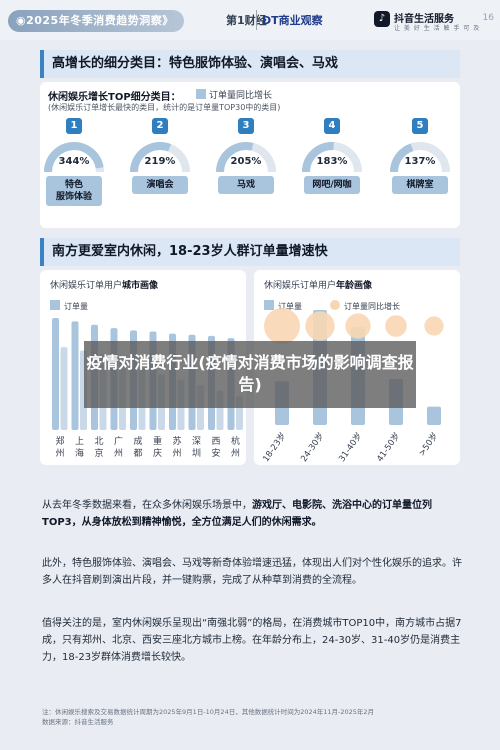  Describe the element at coordinates (201, 94) in the screenshot. I see `legend-swatch` at that location.